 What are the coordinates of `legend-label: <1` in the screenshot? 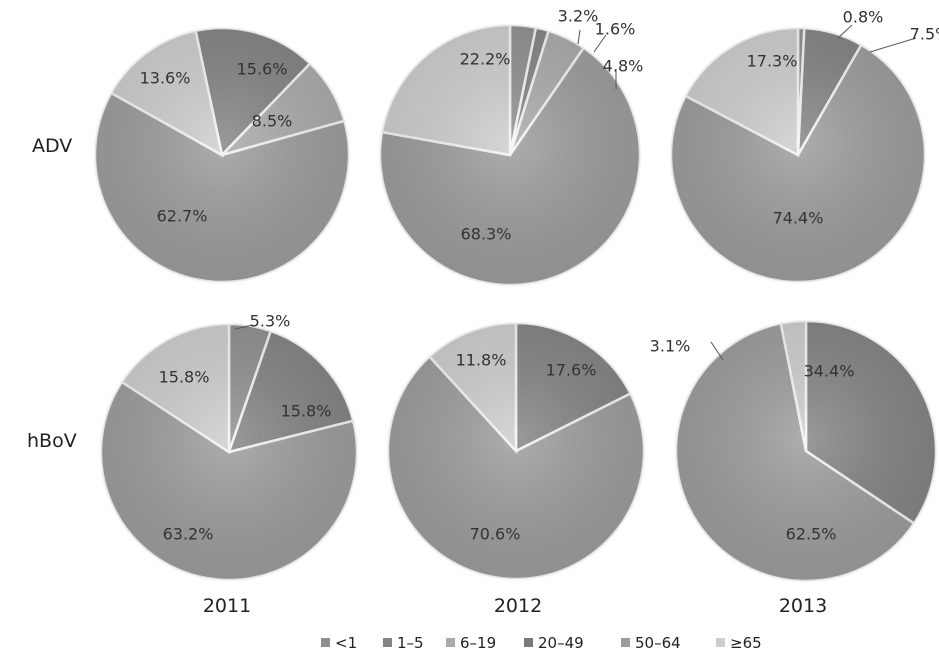 It's located at (346, 643).